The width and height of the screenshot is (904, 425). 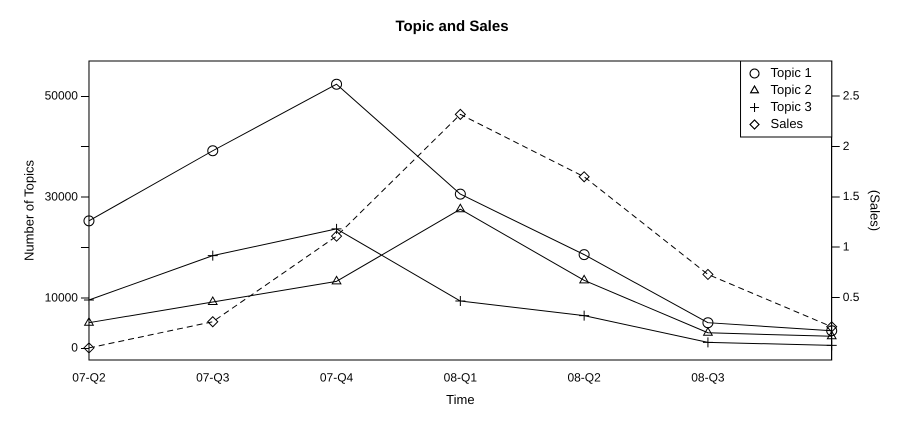 I want to click on y2-tick-label: 2.5, so click(x=851, y=95).